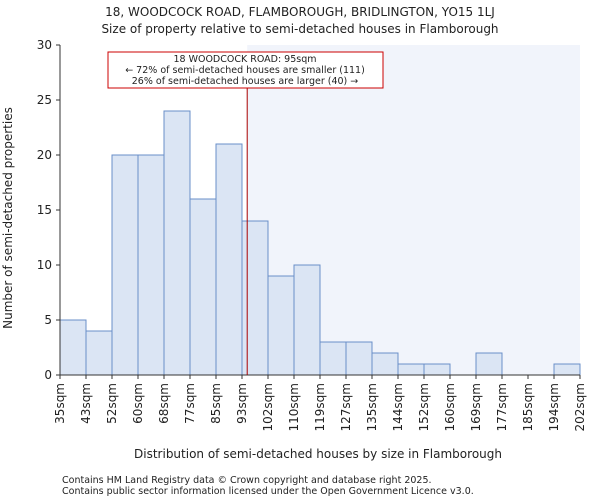 Image resolution: width=600 pixels, height=504 pixels. I want to click on x-tick-label-52sqm: 52sqm, so click(112, 403).